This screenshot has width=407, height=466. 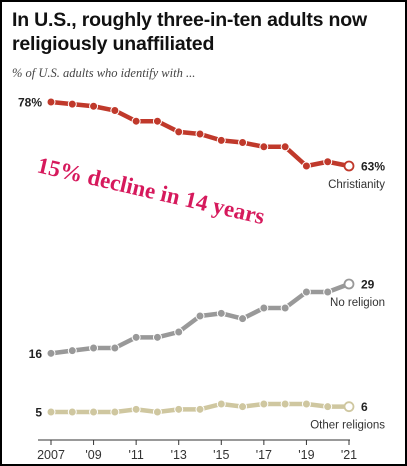 I want to click on christianity-point-2016, so click(x=243, y=143).